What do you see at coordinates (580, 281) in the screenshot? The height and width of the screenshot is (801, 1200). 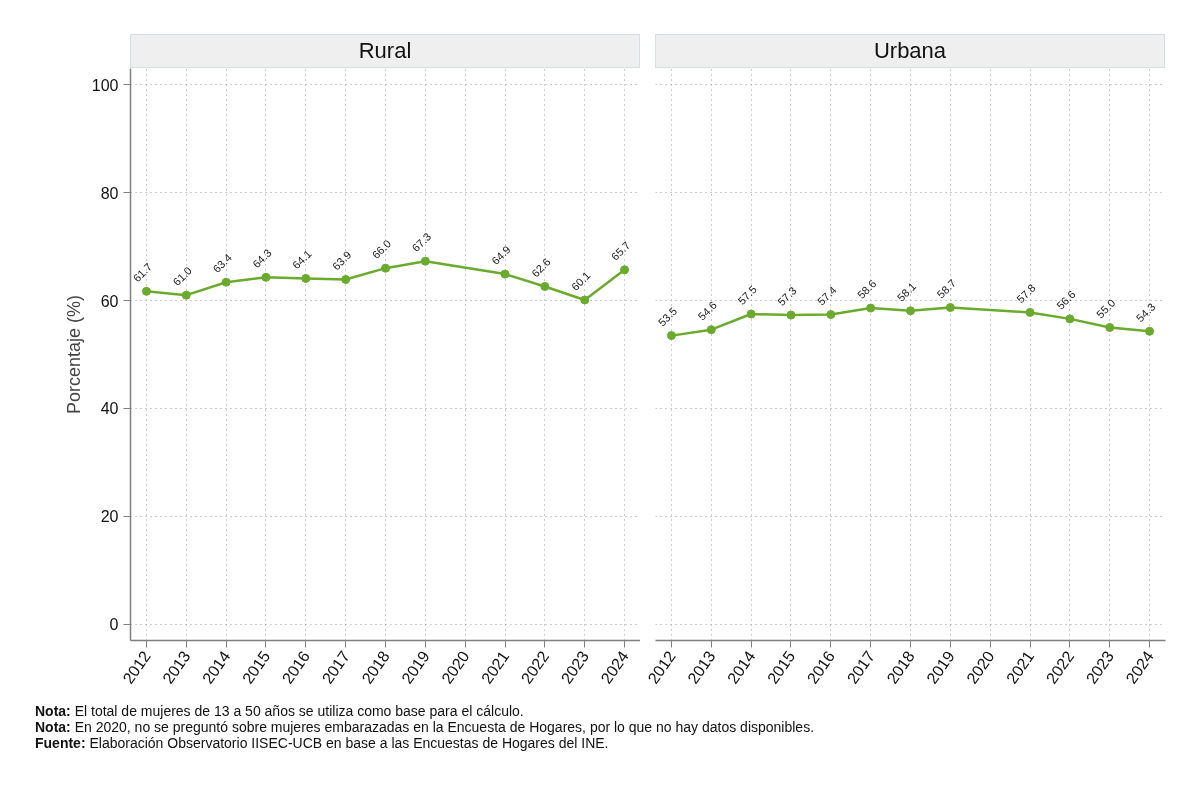 I see `data-label: 60.1` at bounding box center [580, 281].